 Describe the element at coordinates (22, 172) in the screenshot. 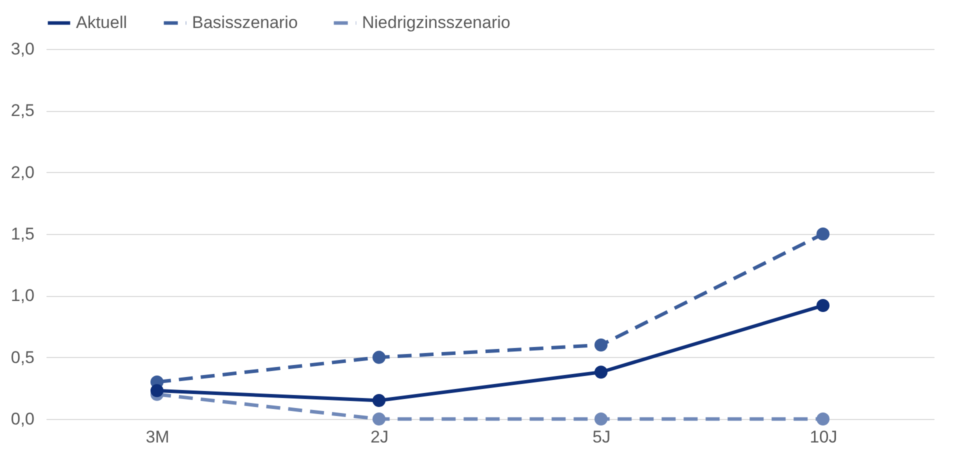

I see `y-tick-label: 2,0` at that location.